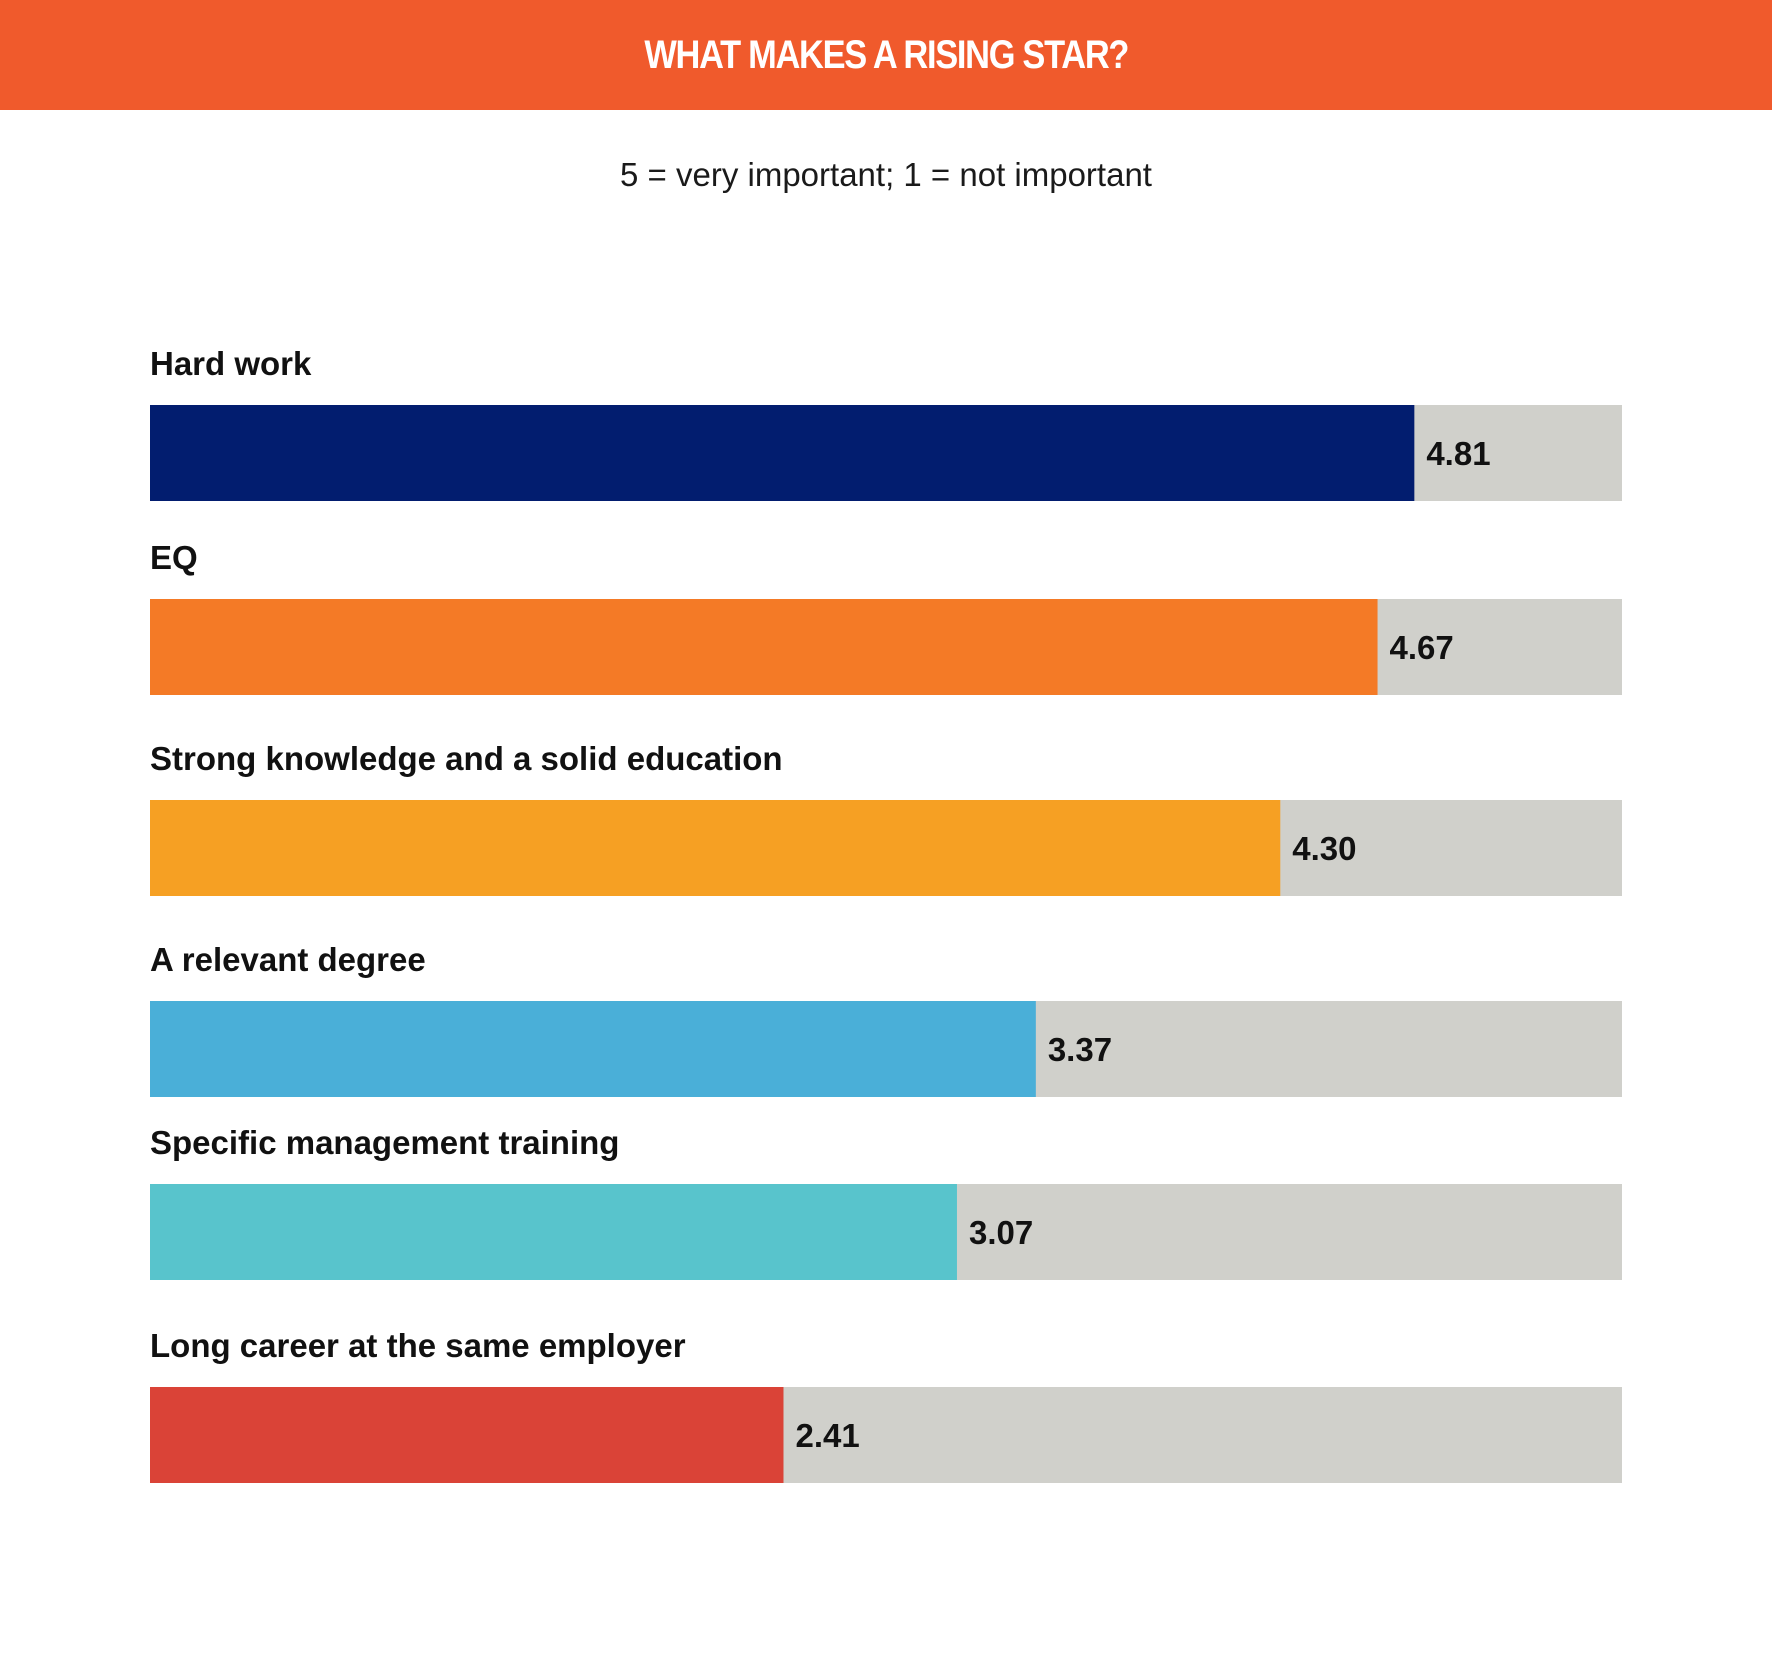 Image resolution: width=1772 pixels, height=1654 pixels. What do you see at coordinates (384, 1142) in the screenshot?
I see `category-label: Specific management training` at bounding box center [384, 1142].